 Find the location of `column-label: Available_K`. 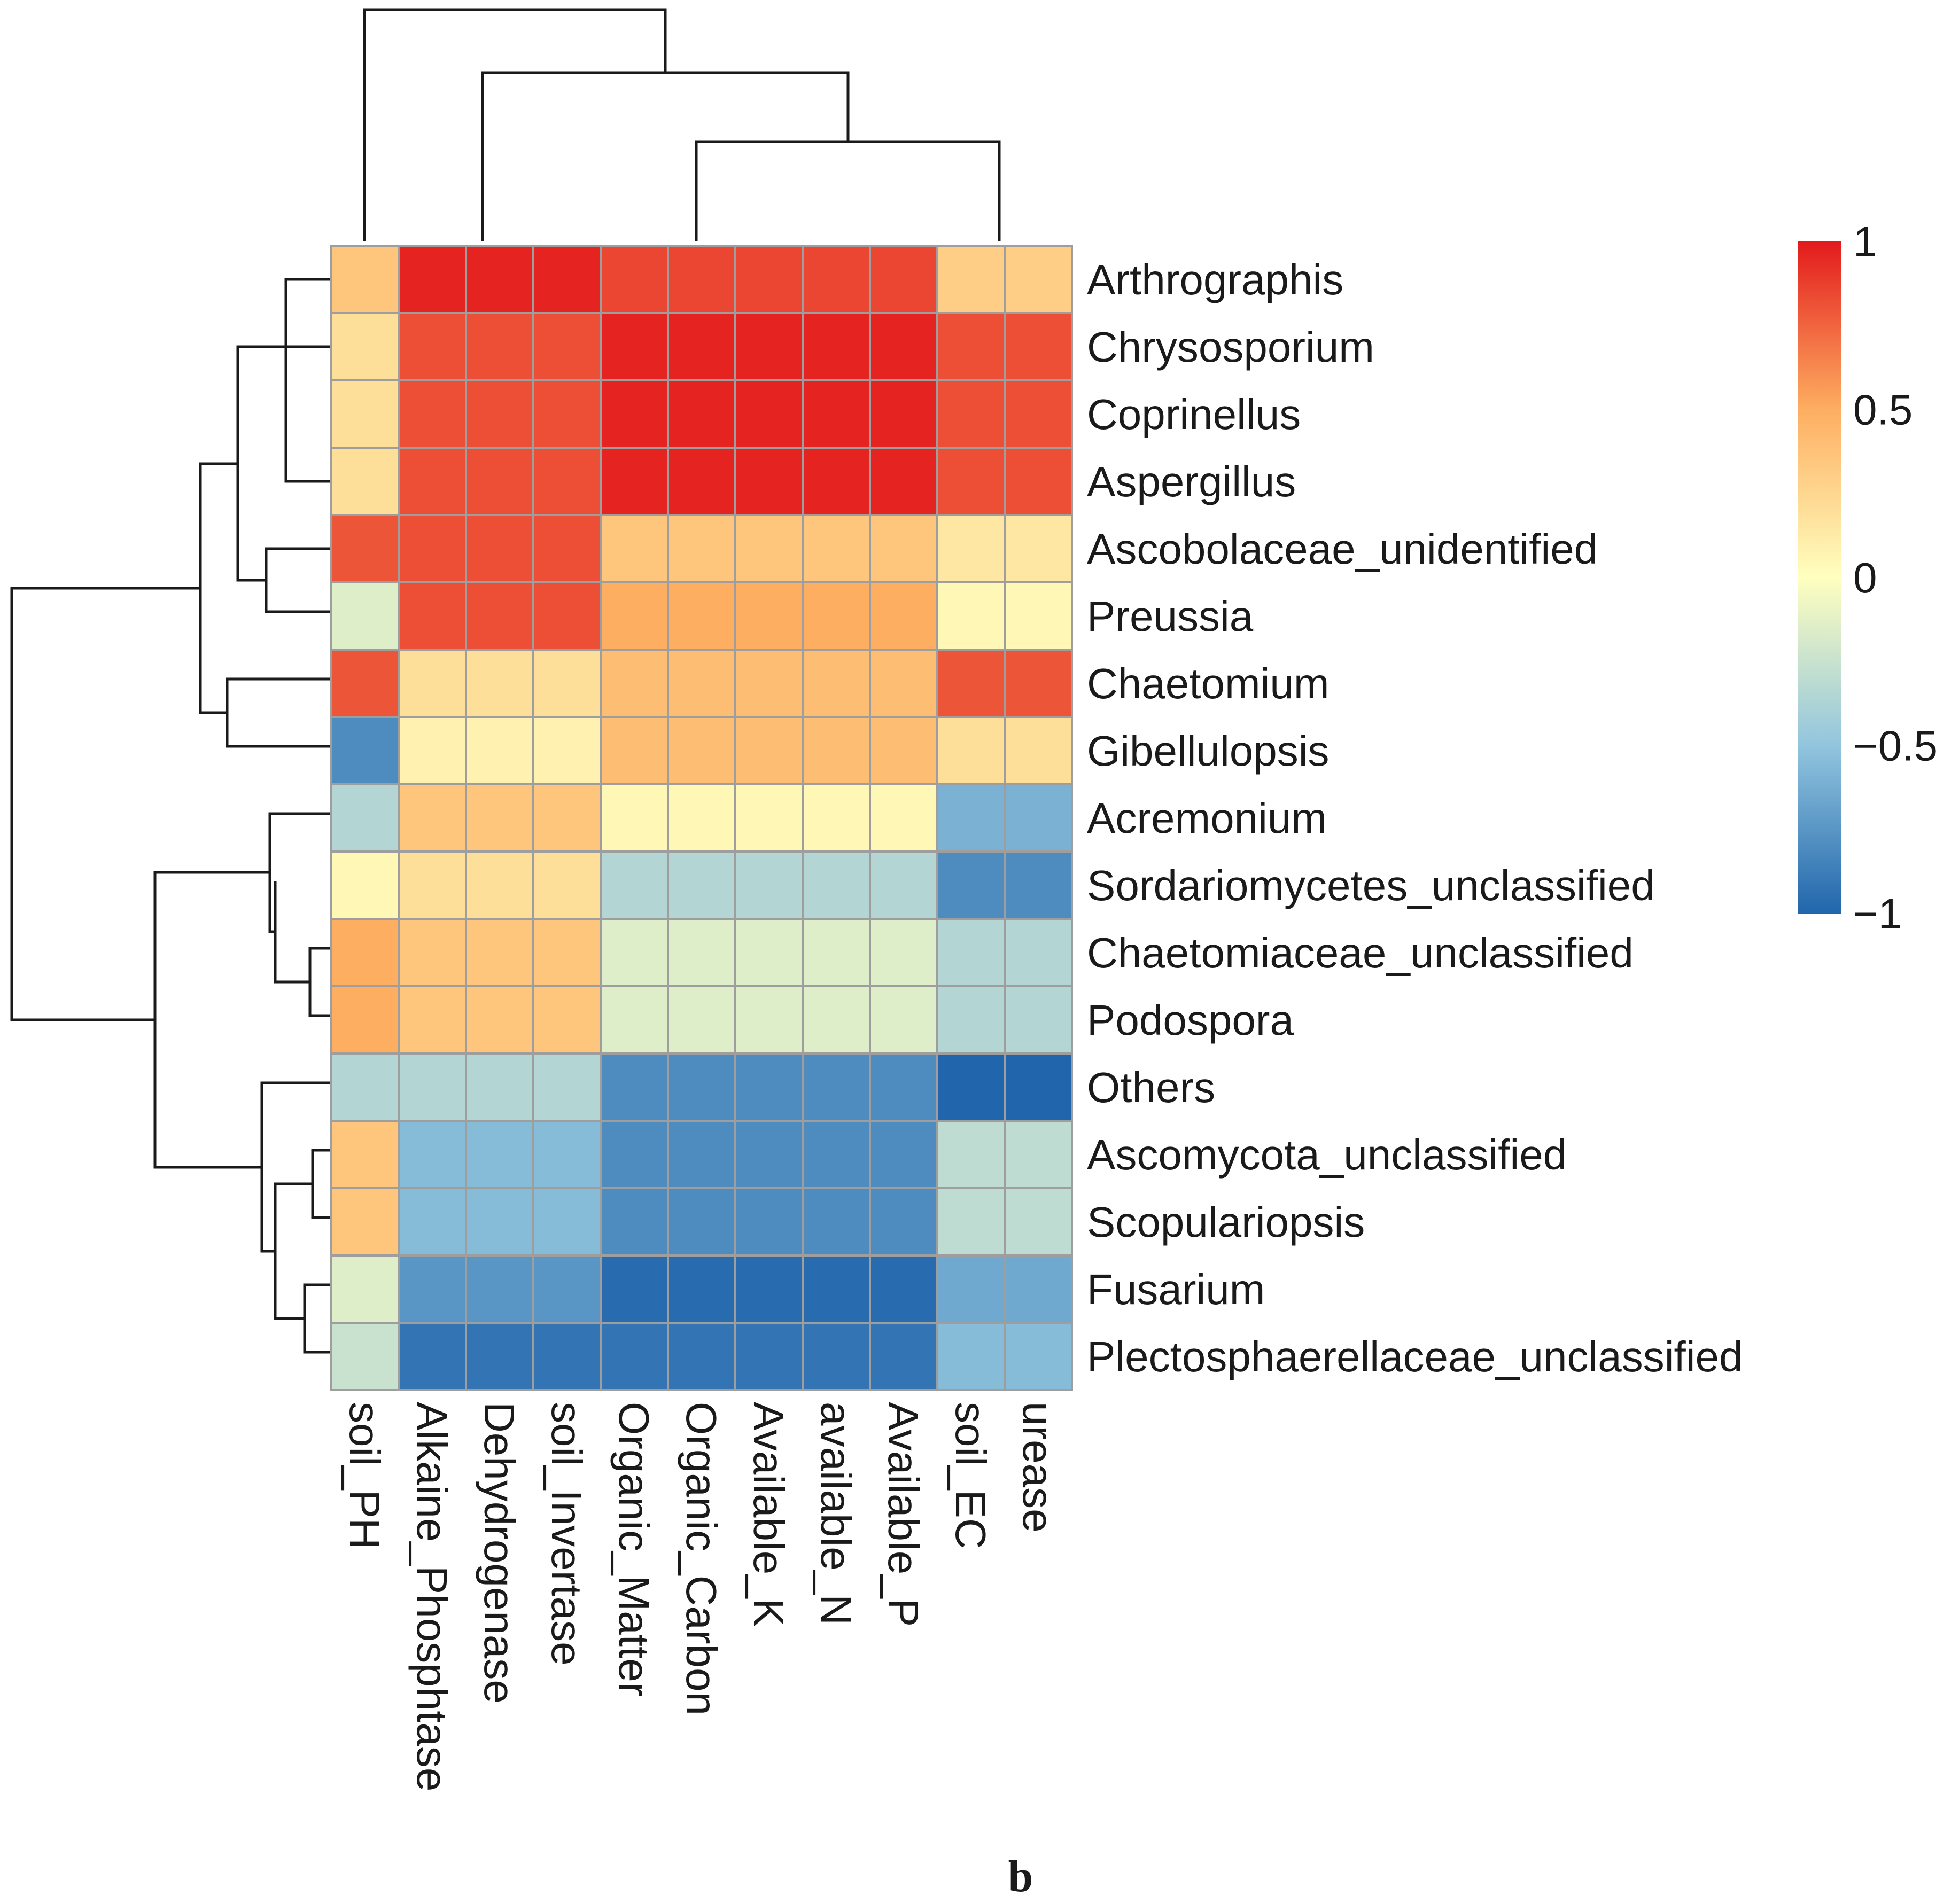

column-label: Available_K is located at coordinates (768, 1514).